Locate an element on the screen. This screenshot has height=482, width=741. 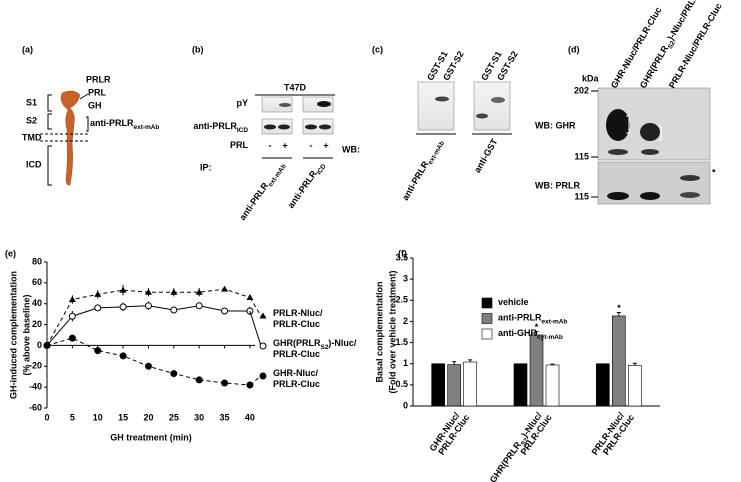
antibody-label: anti-GST is located at coordinates (486, 156).